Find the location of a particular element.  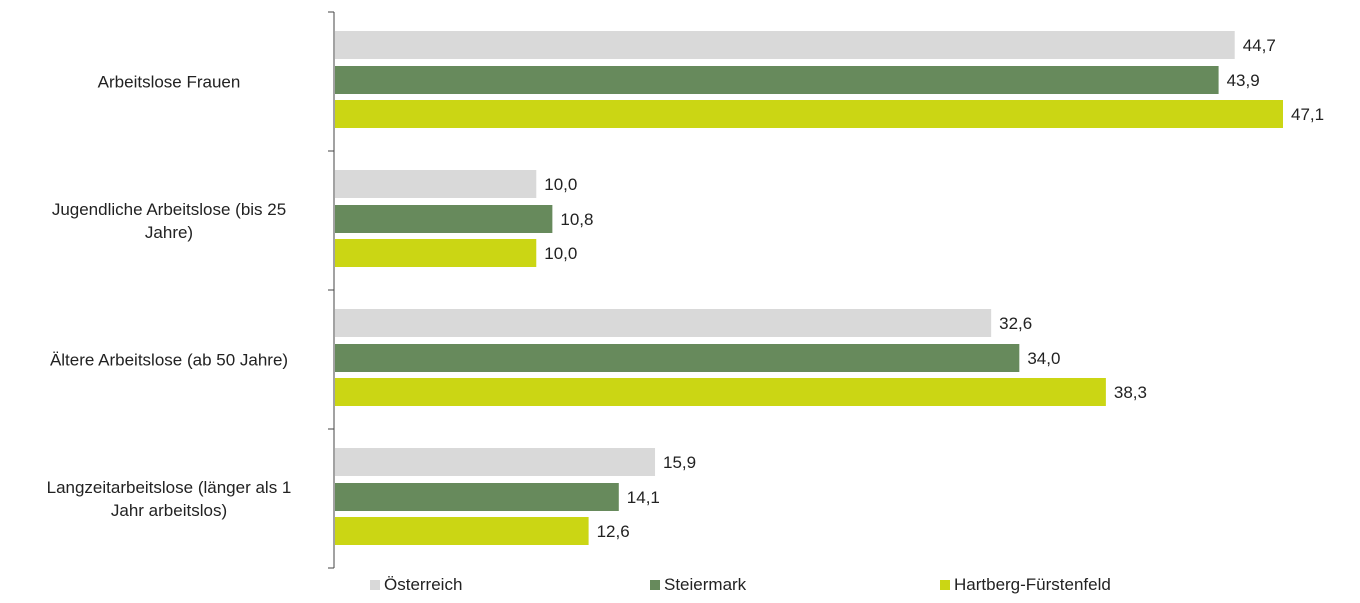

bar-steiermark-altere-arbeitslose-ab-50-jahre is located at coordinates (677, 358).